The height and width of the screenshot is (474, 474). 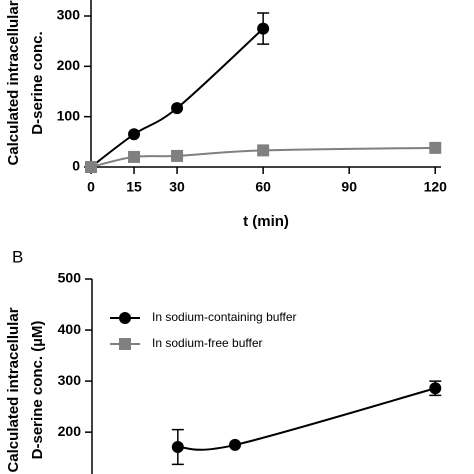 I want to click on x-tick-label: 60, so click(x=263, y=187).